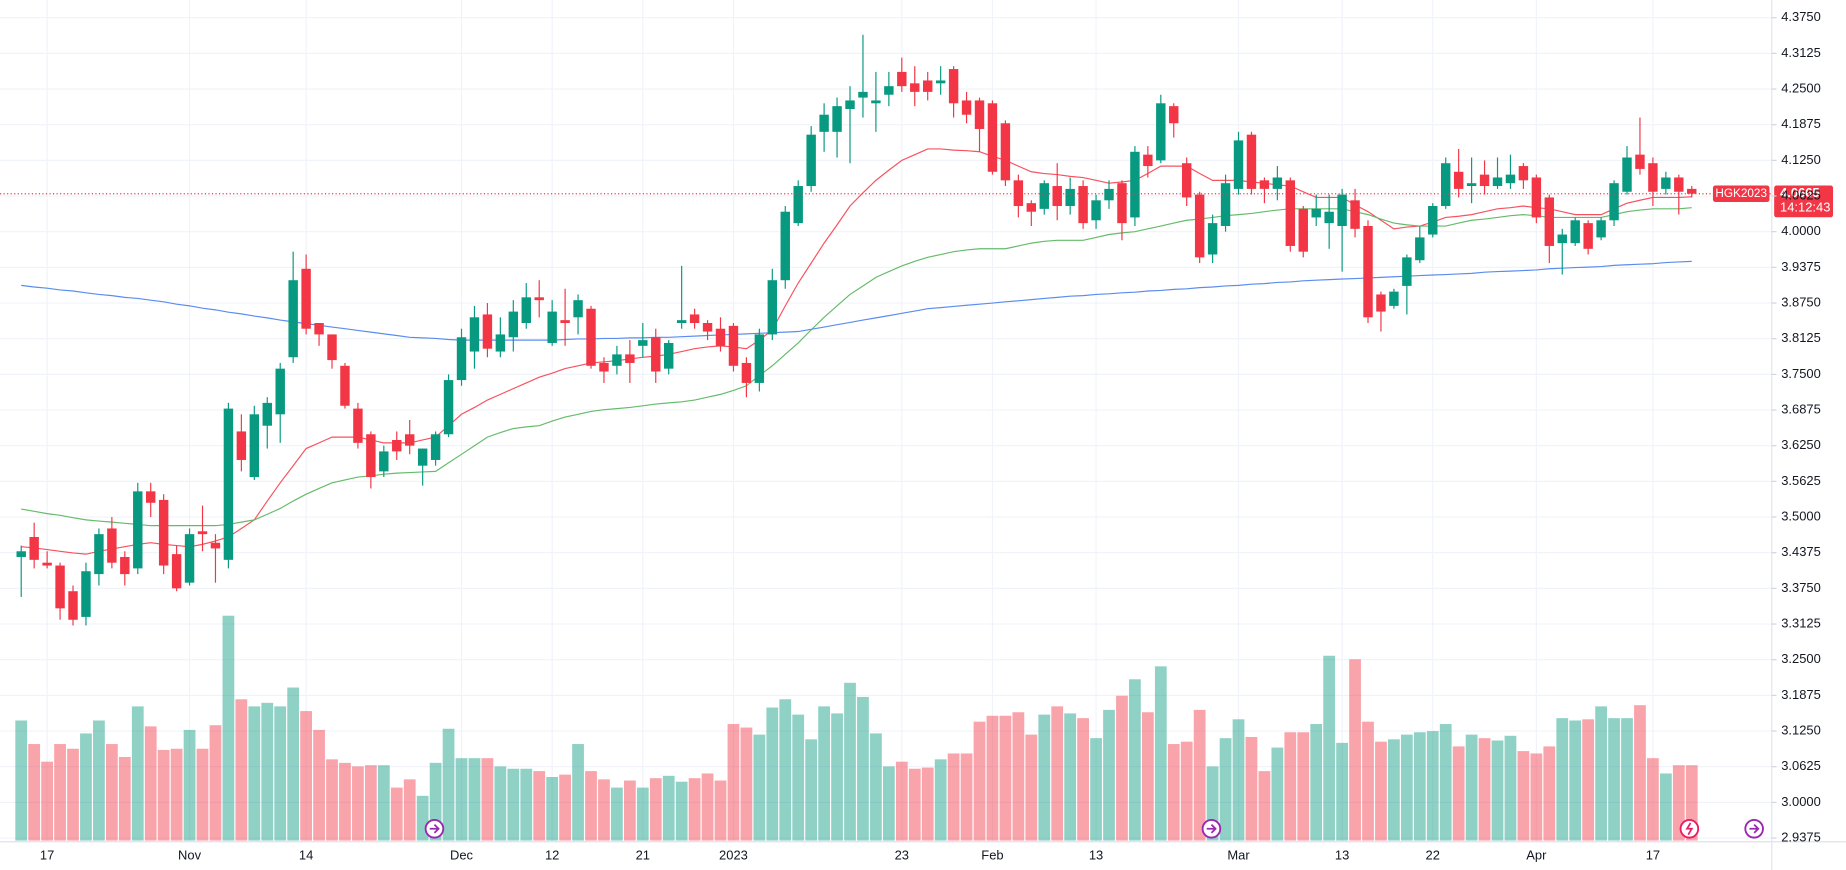 This screenshot has width=1846, height=870. Describe the element at coordinates (1801, 16) in the screenshot. I see `y-tick-label: 4.3750` at that location.